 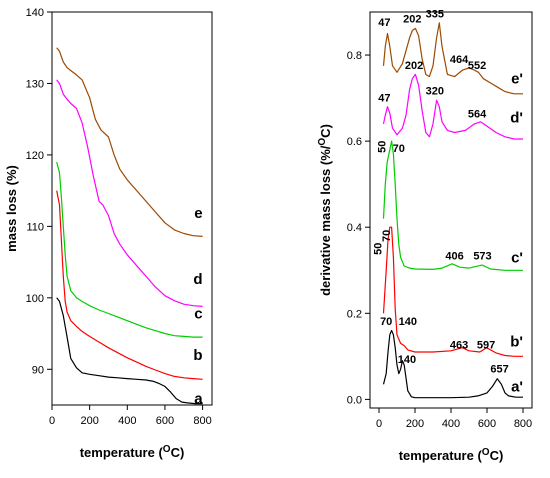 What do you see at coordinates (35, 299) in the screenshot?
I see `y-tick-label: 100` at bounding box center [35, 299].